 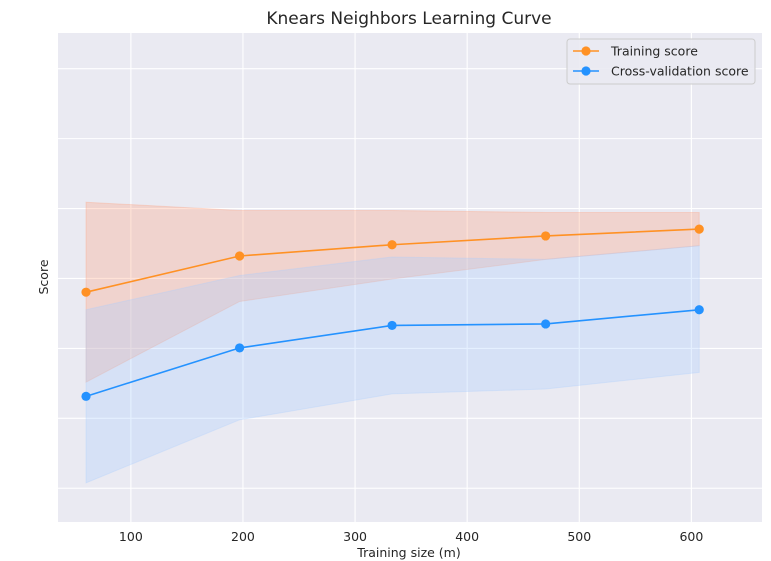 I want to click on x-tick-label: 100, so click(x=131, y=536).